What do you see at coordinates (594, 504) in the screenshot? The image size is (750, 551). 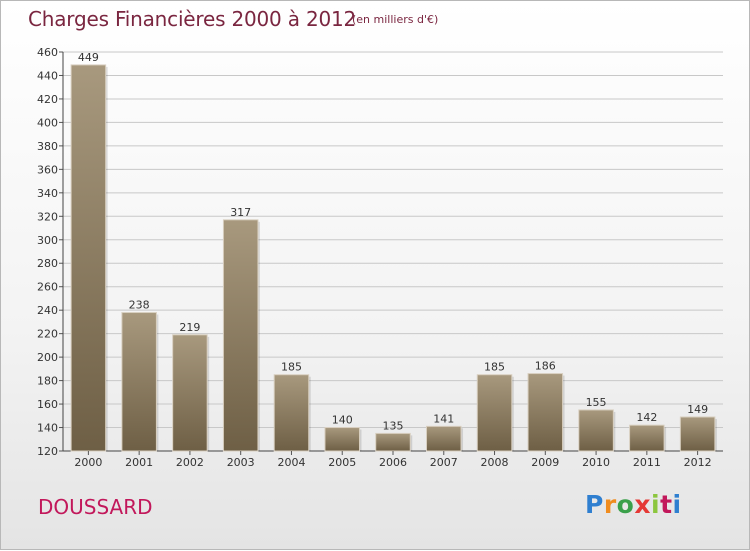 I see `logo-letter: P` at bounding box center [594, 504].